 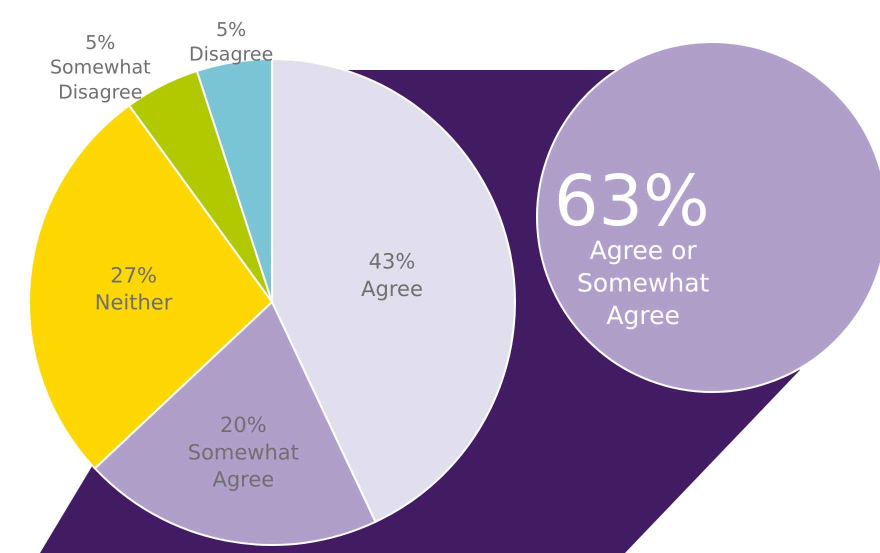 What do you see at coordinates (133, 302) in the screenshot?
I see `slice-label: Neither` at bounding box center [133, 302].